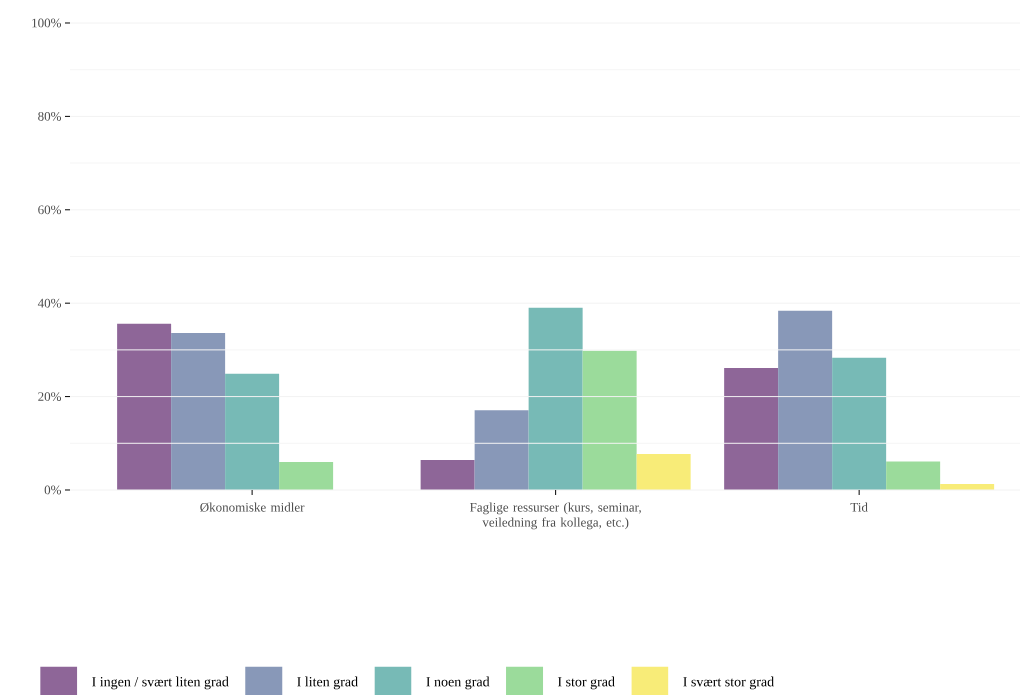  I want to click on y-tick-label: 100%, so click(47, 23).